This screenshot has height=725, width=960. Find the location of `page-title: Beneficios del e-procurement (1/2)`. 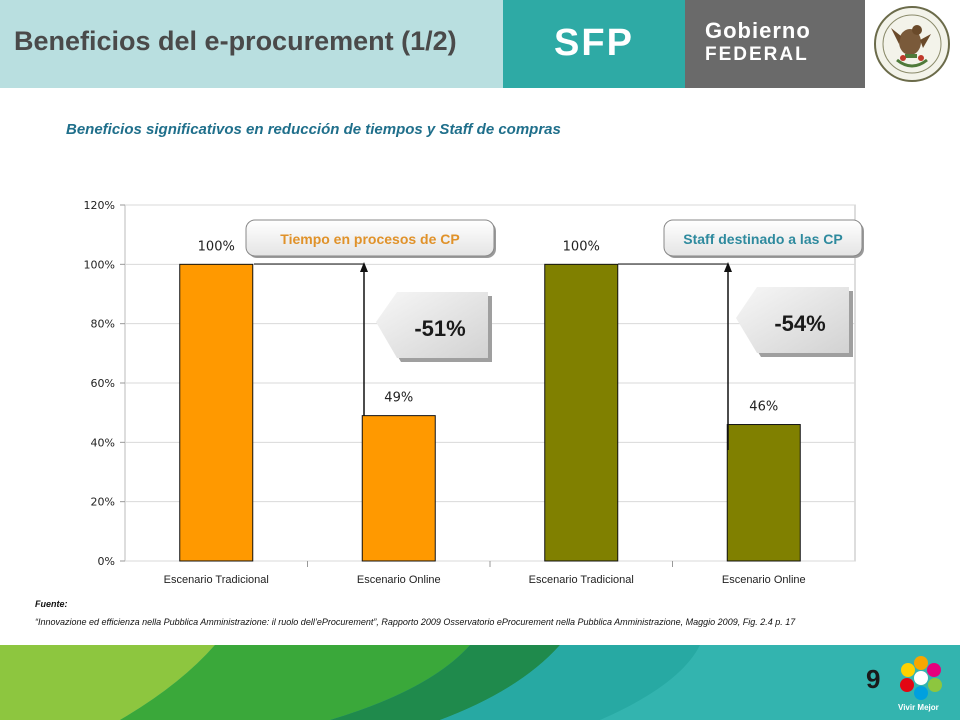

page-title: Beneficios del e-procurement (1/2) is located at coordinates (235, 41).